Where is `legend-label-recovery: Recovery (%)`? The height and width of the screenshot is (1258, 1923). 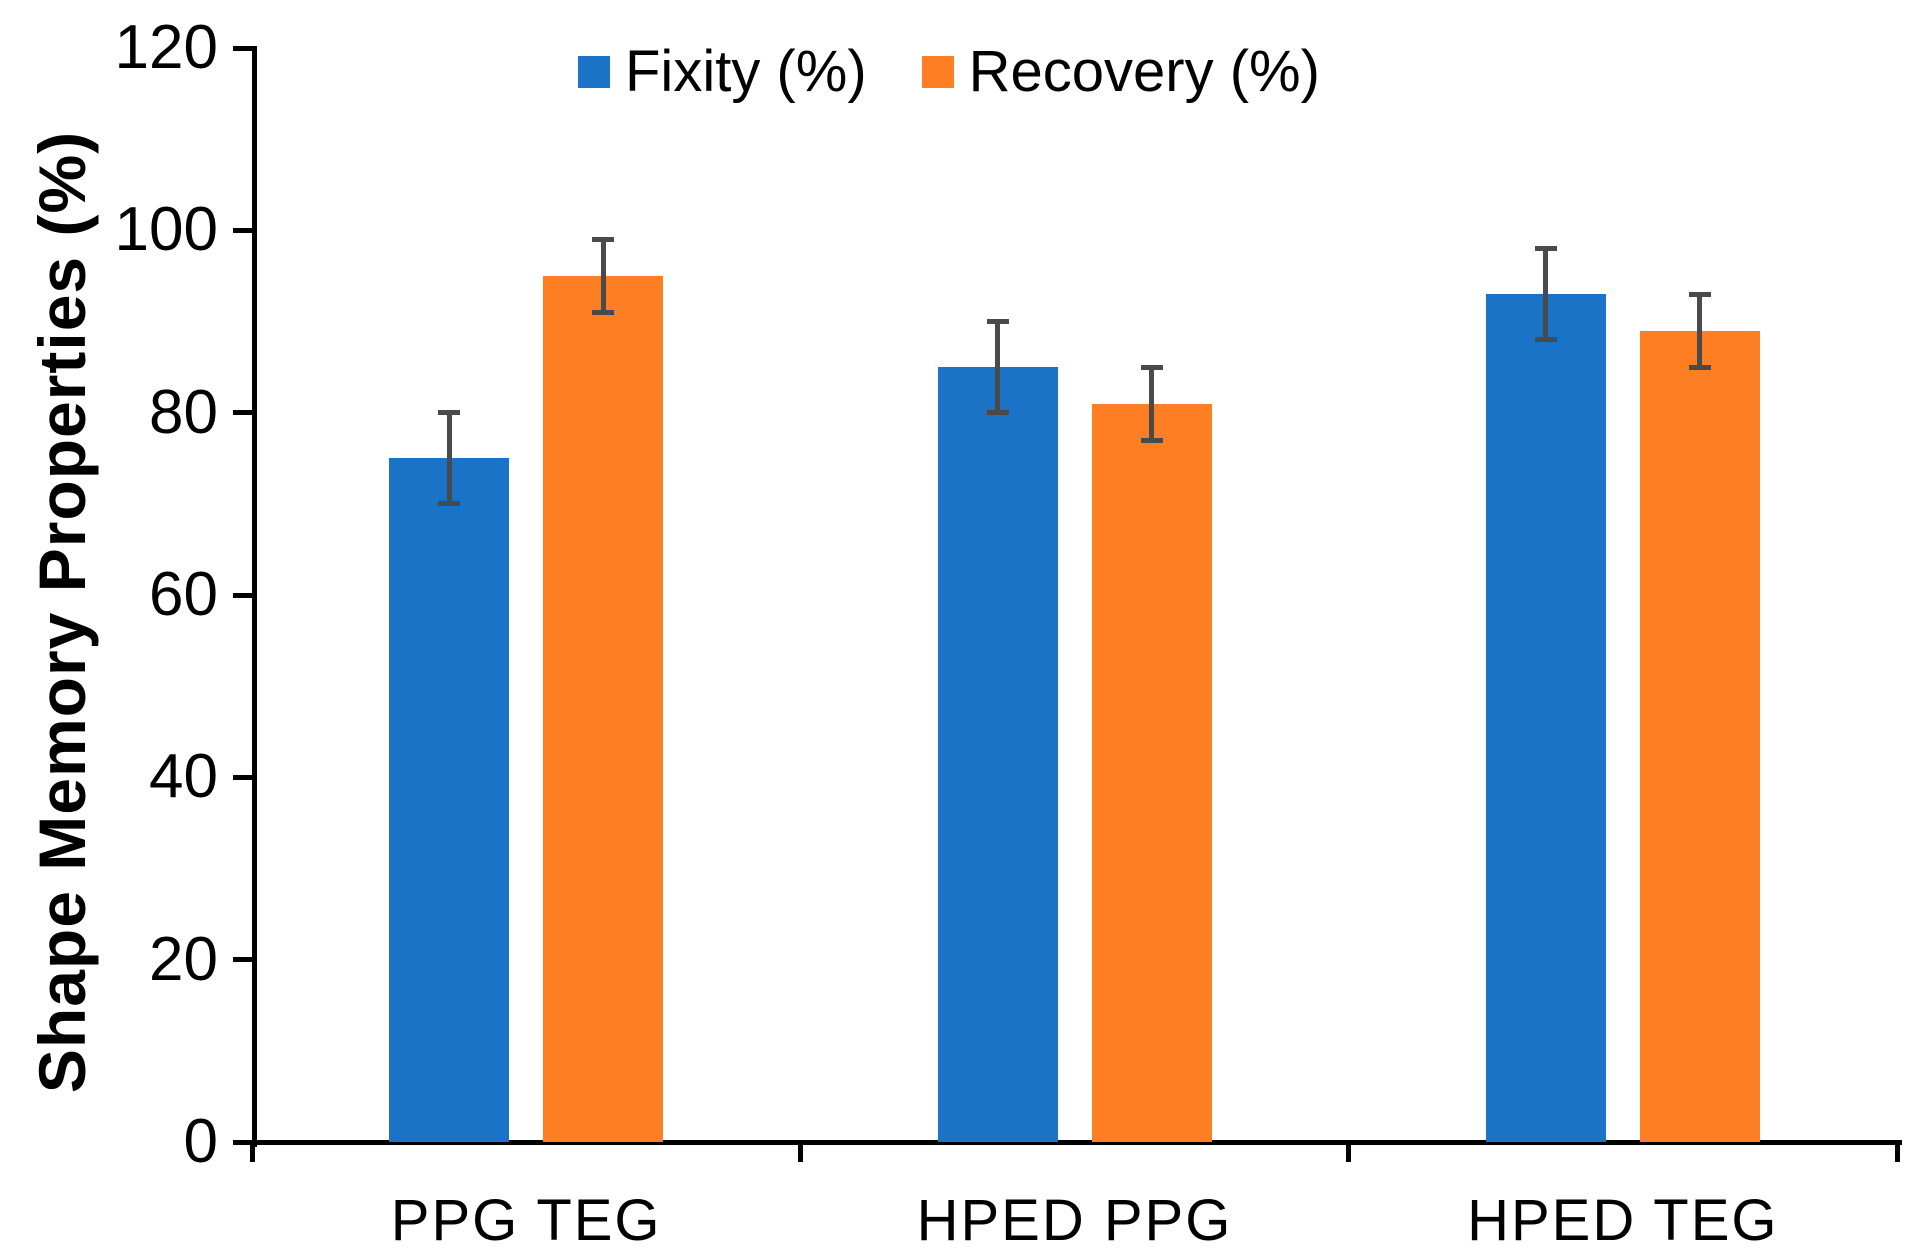 legend-label-recovery: Recovery (%) is located at coordinates (1144, 71).